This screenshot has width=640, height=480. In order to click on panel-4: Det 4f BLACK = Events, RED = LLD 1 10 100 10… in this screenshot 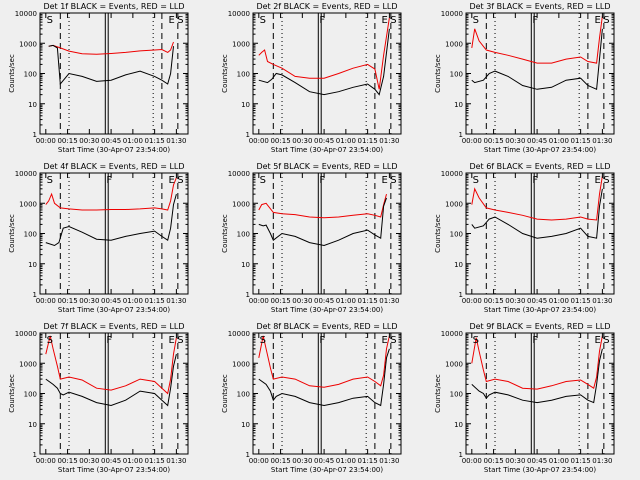, I will do `click(98, 238)`.